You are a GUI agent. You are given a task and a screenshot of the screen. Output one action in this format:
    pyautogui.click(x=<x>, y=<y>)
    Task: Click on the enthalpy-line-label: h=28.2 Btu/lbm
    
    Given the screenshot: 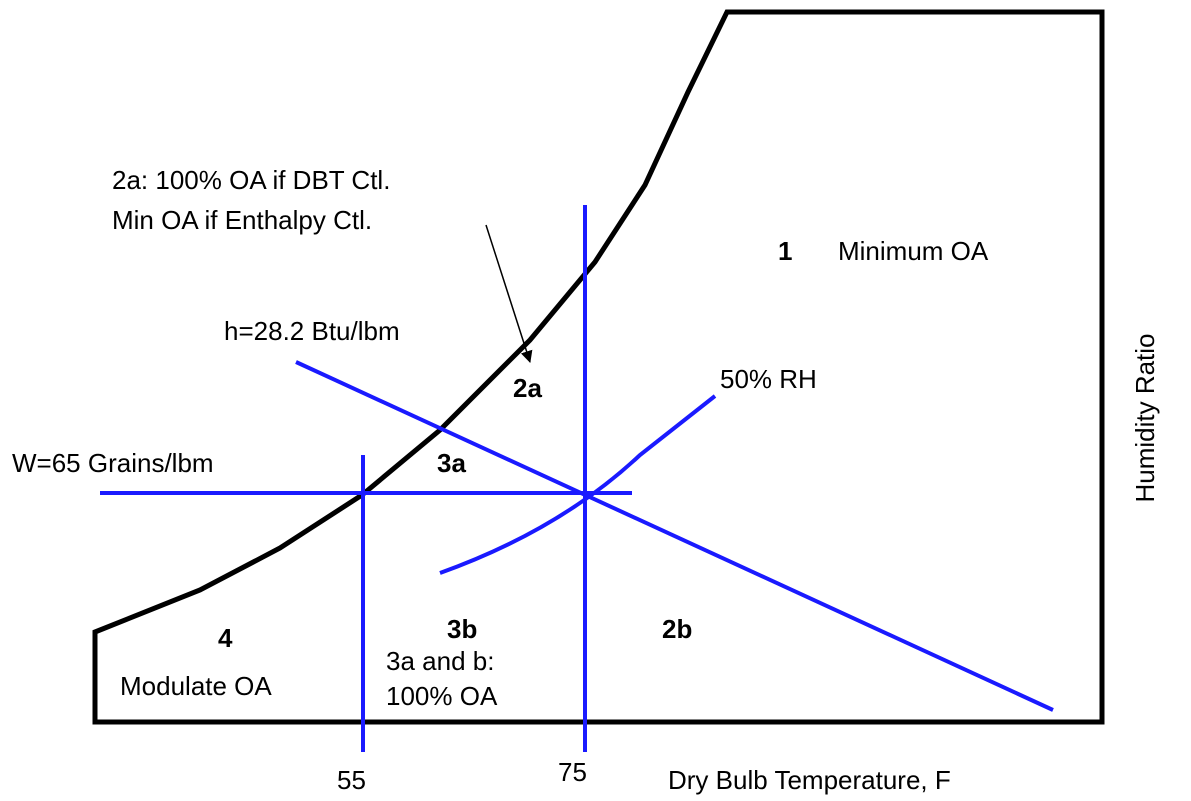 What is the action you would take?
    pyautogui.click(x=312, y=331)
    